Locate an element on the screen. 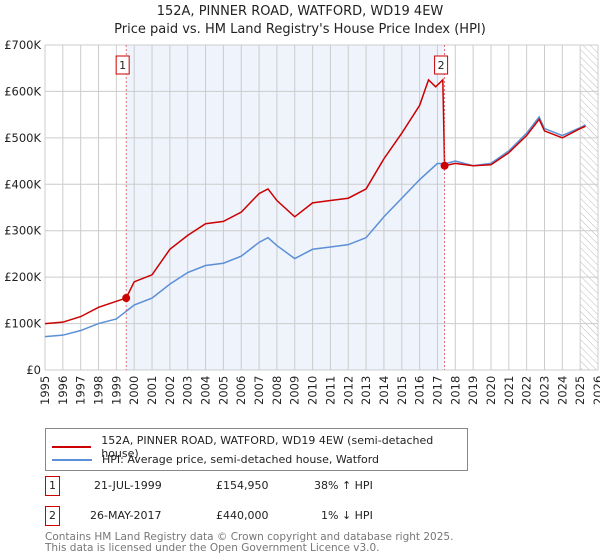 Image resolution: width=600 pixels, height=560 pixels. x-tick-label: 2003 is located at coordinates (188, 390).